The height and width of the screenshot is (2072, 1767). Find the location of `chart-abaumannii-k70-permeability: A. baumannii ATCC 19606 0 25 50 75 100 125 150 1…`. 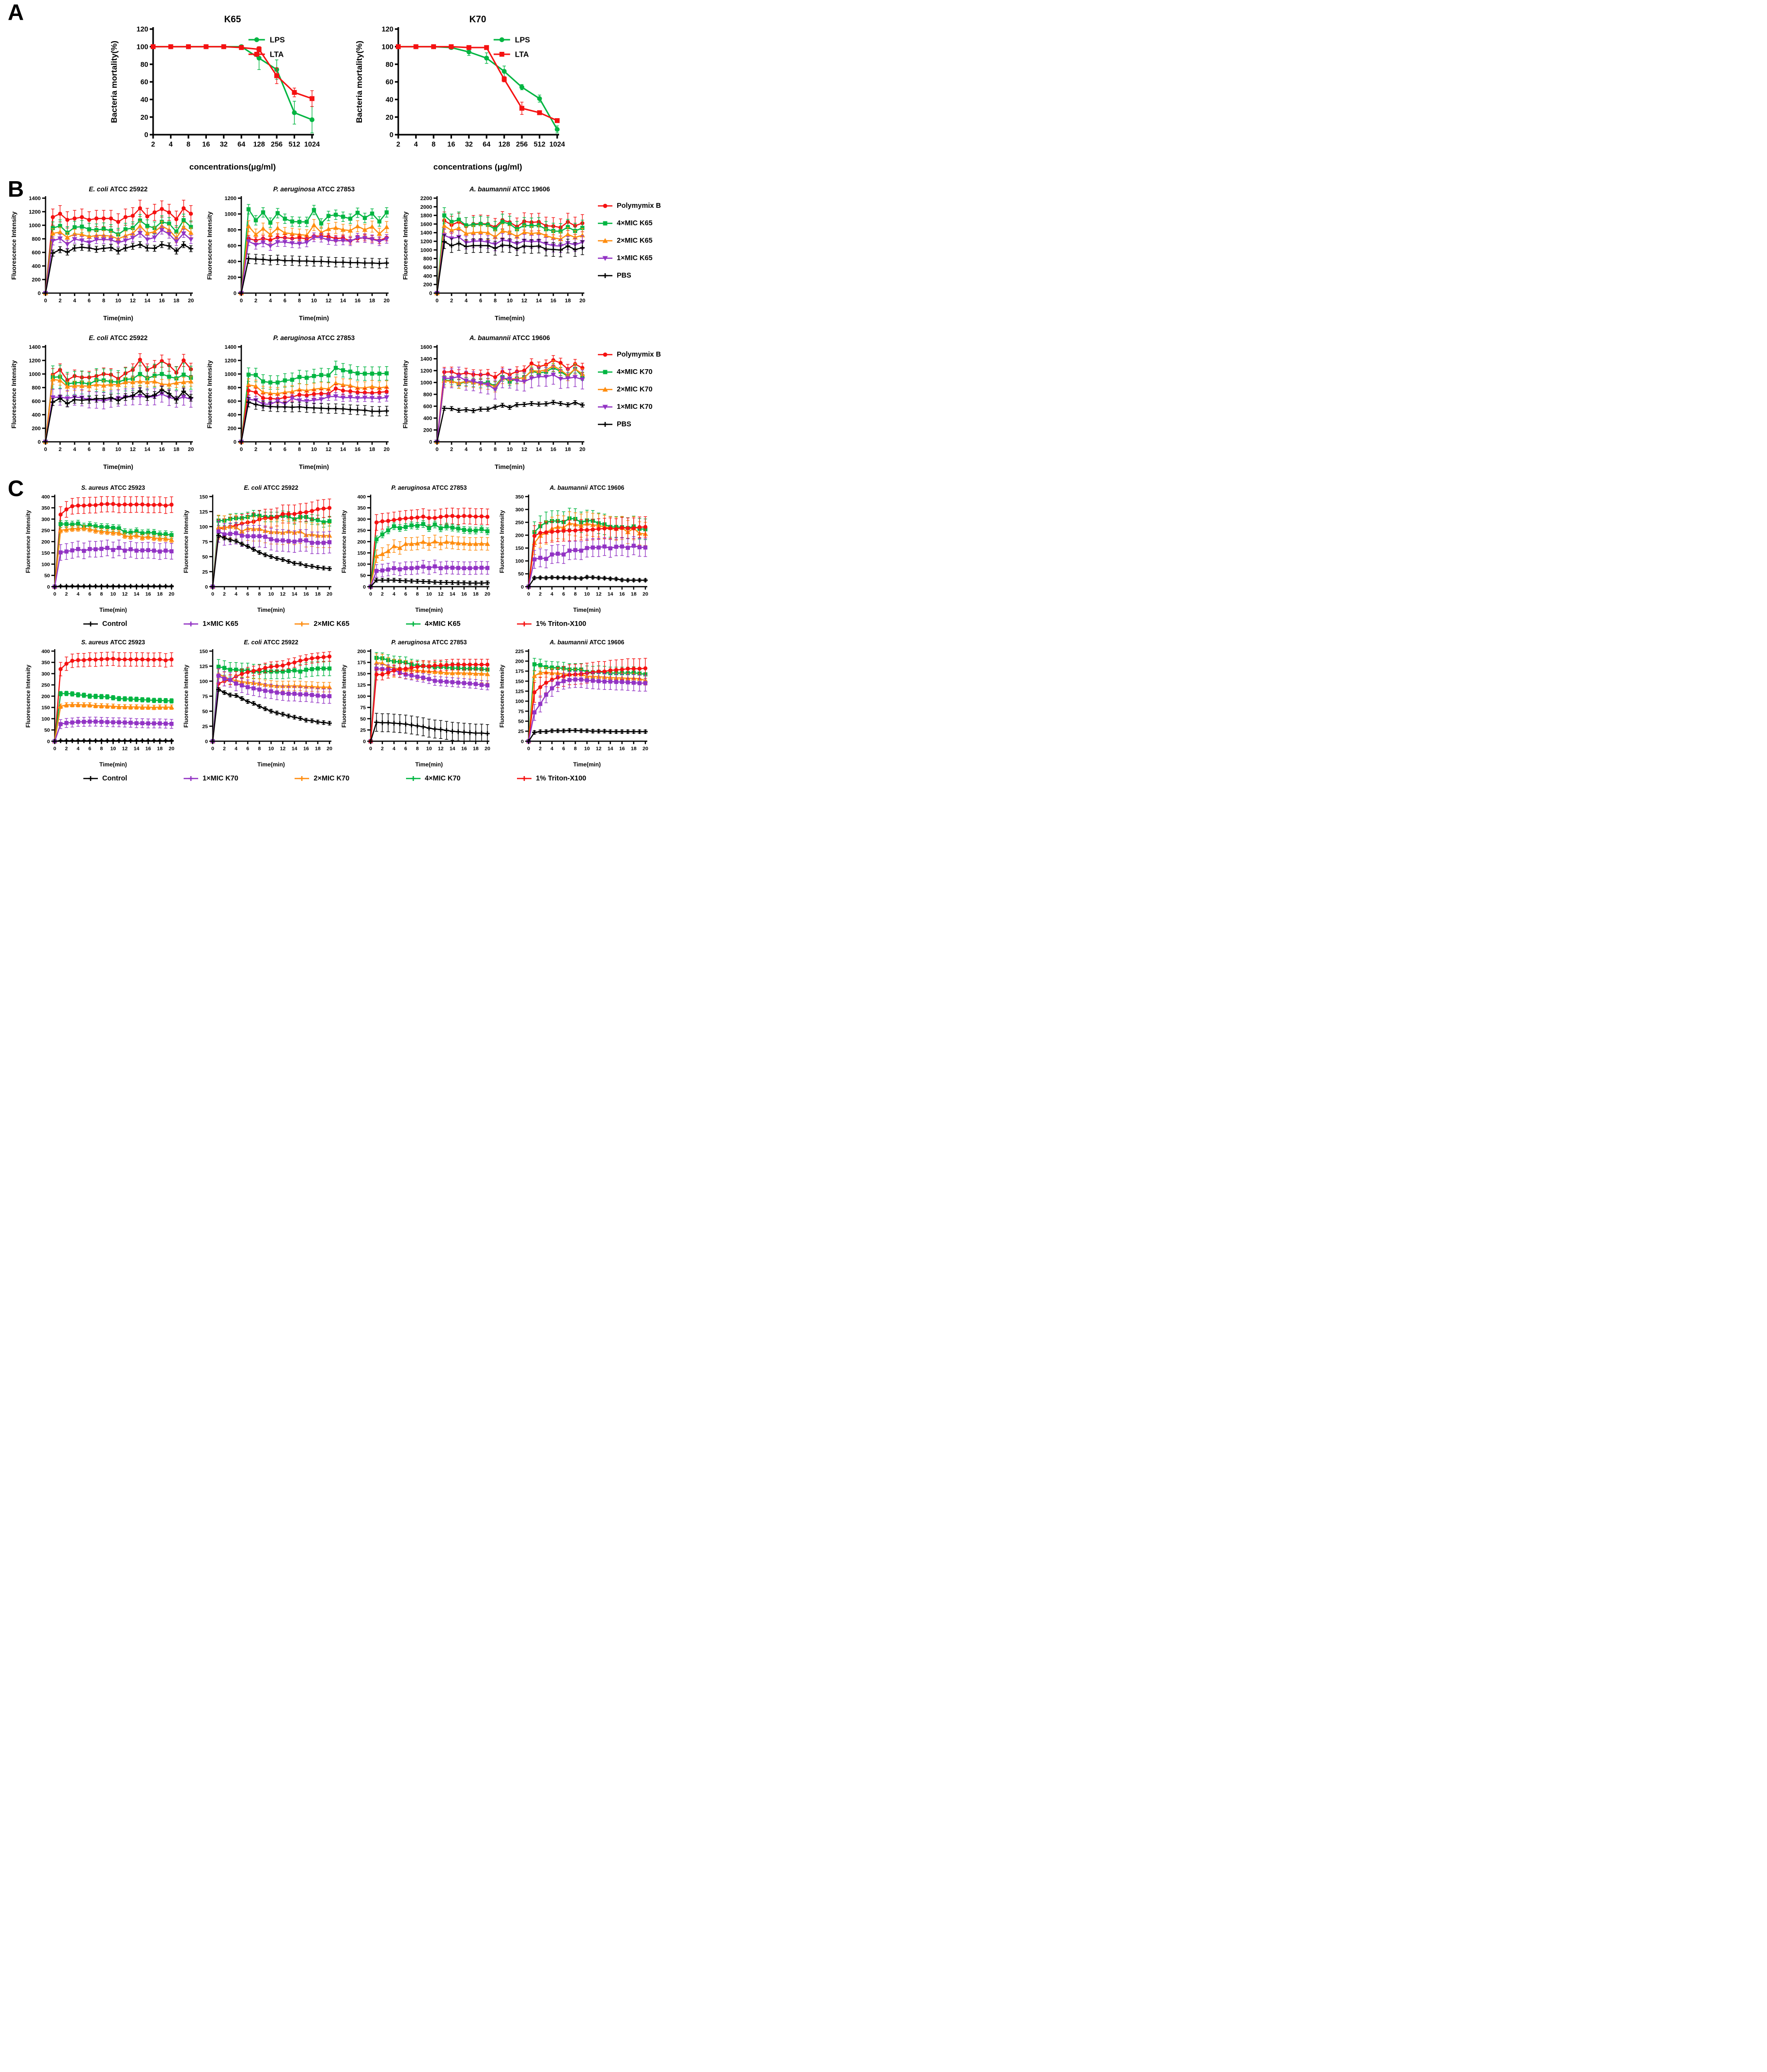

chart-abaumannii-k70-permeability: A. baumannii ATCC 19606 0 25 50 75 100 125 150 1… is located at coordinates (574, 704).